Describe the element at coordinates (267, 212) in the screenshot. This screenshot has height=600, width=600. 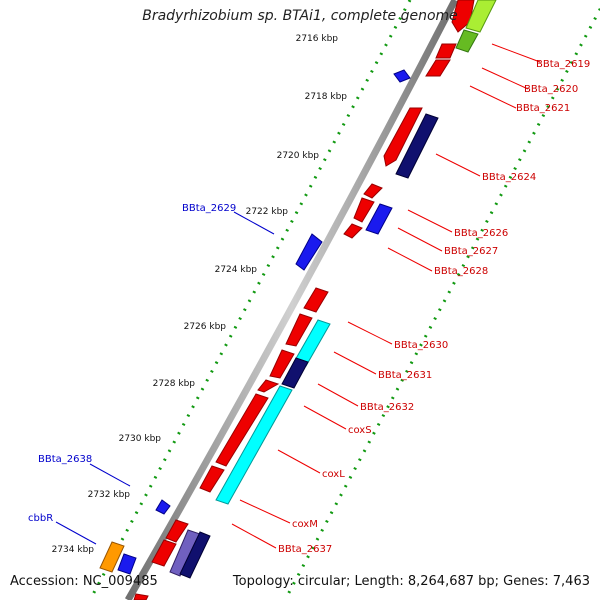
I see `kbp-tick-label: 2722 kbp` at that location.